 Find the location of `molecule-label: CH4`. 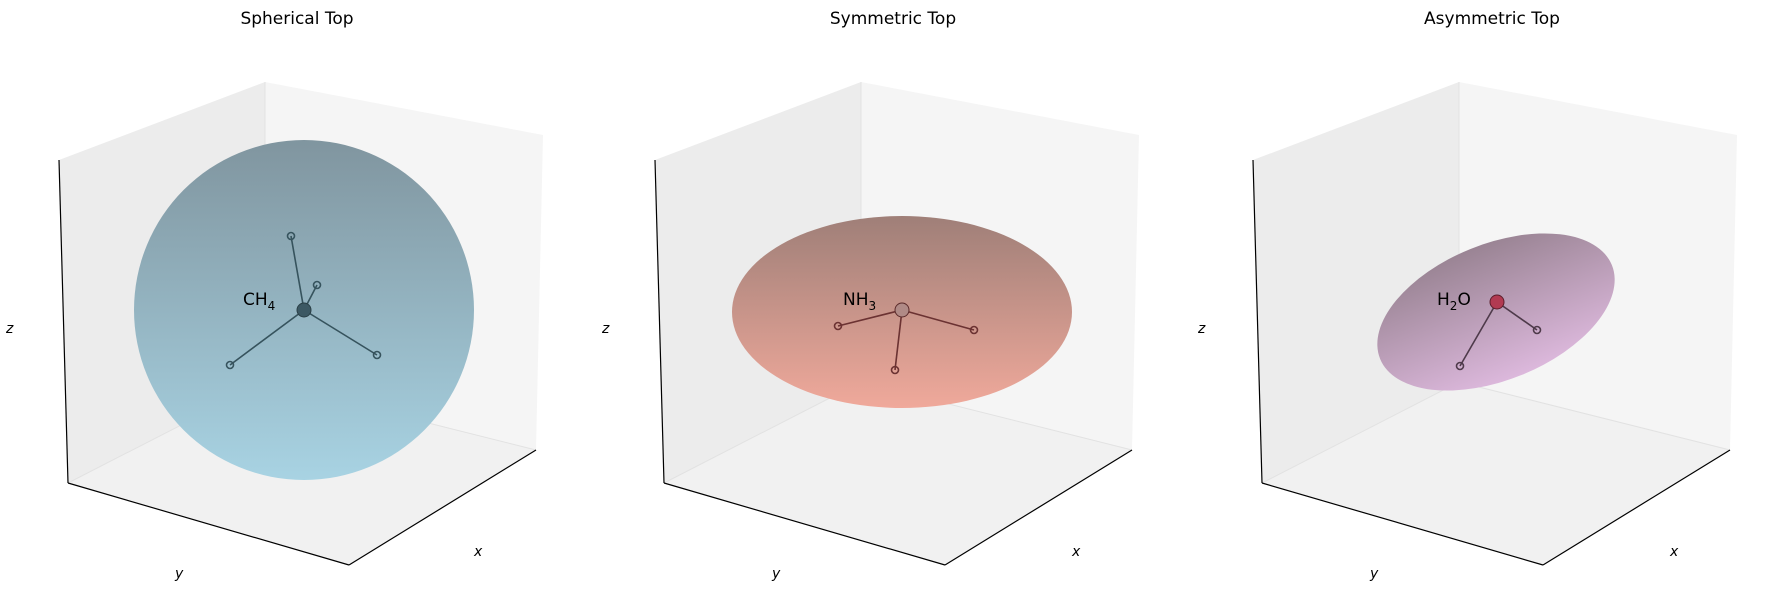

molecule-label: CH4 is located at coordinates (259, 301).